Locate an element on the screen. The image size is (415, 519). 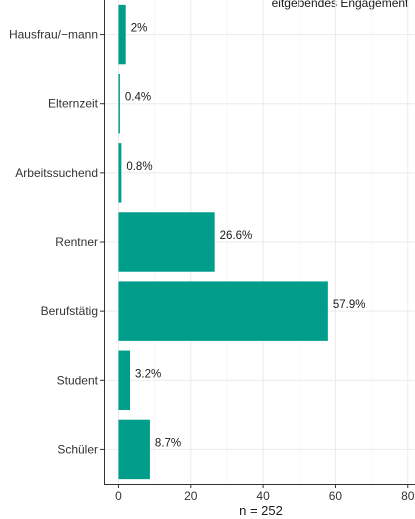
bar-data-label: 8.7% is located at coordinates (168, 443).